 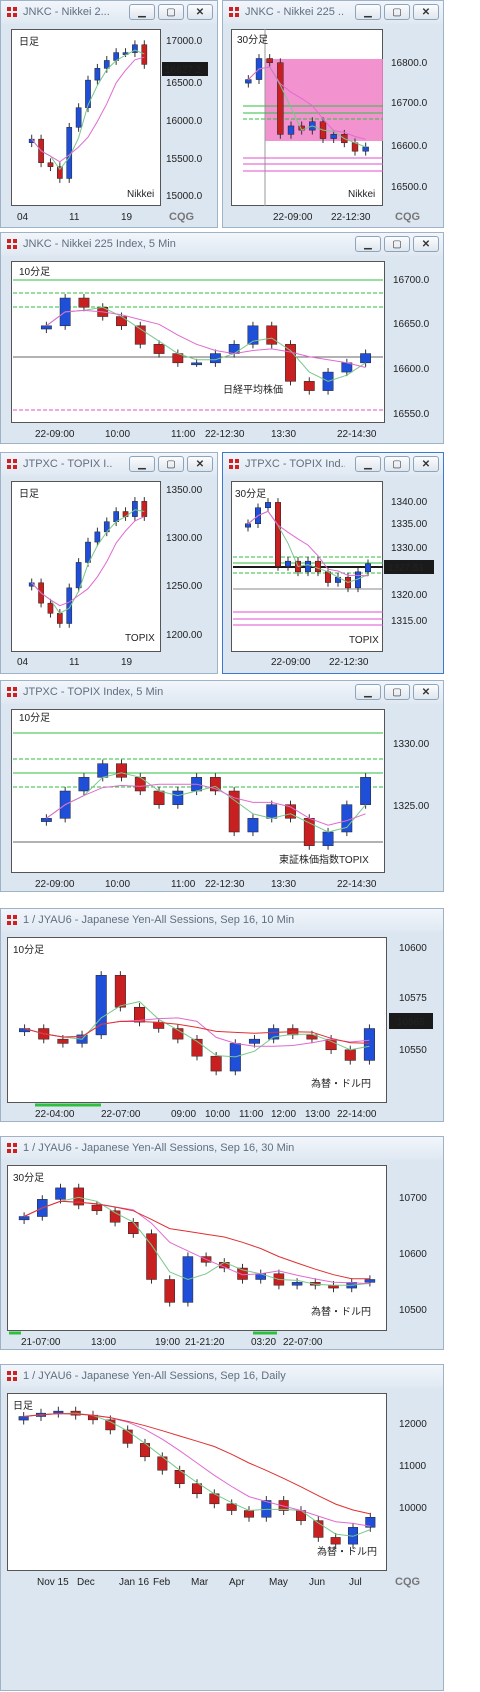 I want to click on time-tick: 11:00, so click(x=183, y=434).